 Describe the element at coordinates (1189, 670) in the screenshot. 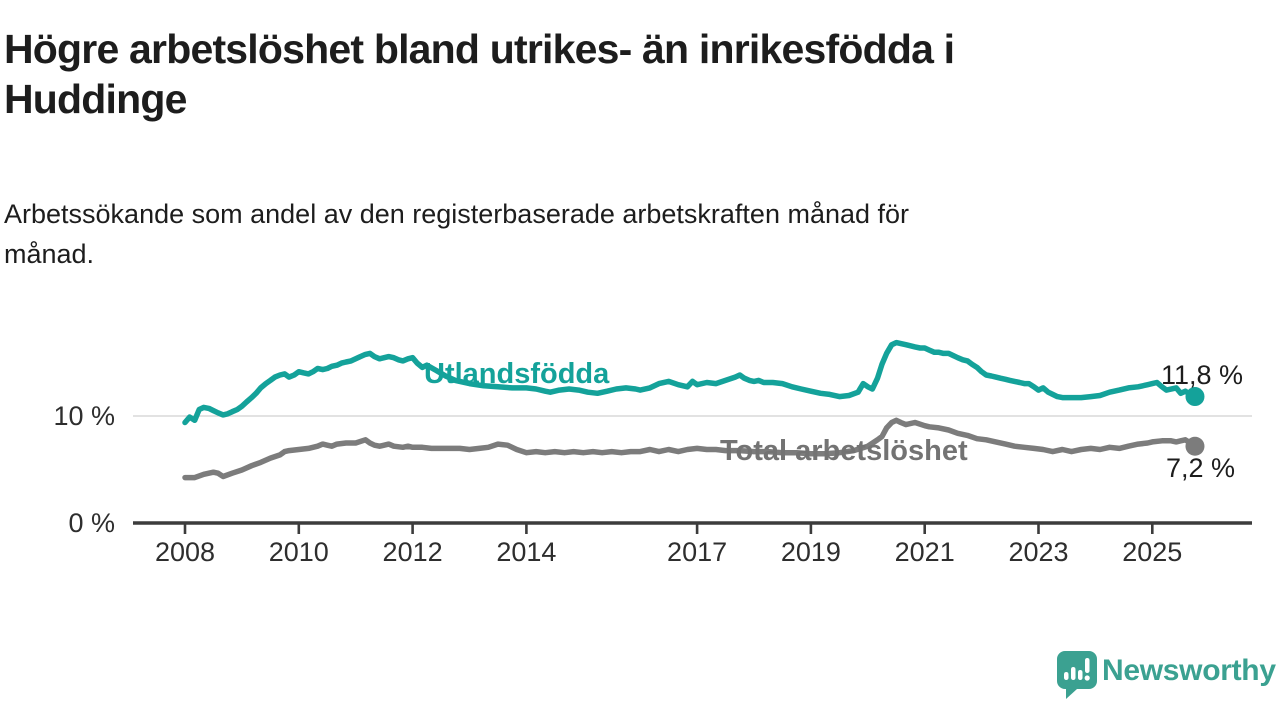

I see `newsworthy-logo-text: Newsworthy` at that location.